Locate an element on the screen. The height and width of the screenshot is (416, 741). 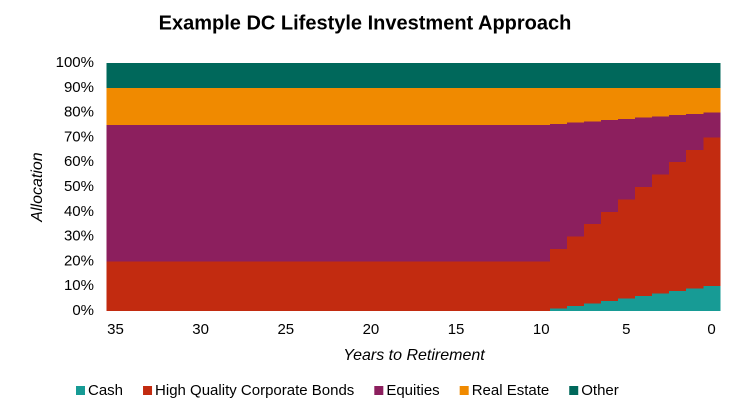
y-tick-label: 60% is located at coordinates (79, 161).